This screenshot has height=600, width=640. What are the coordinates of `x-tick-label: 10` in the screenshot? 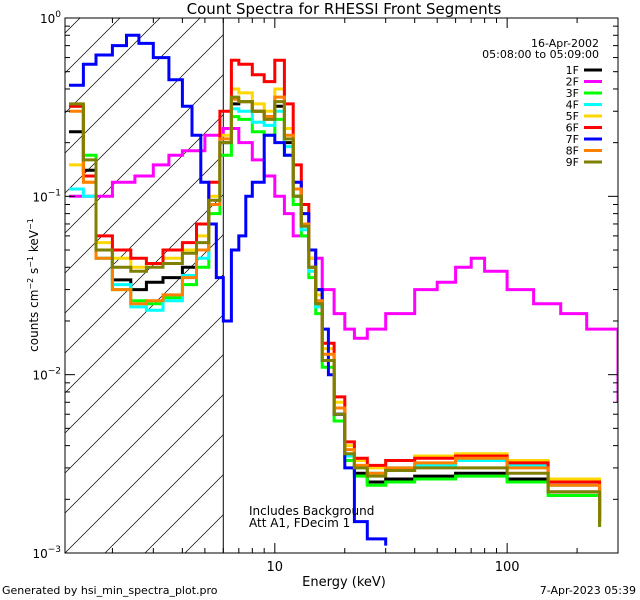 It's located at (275, 567).